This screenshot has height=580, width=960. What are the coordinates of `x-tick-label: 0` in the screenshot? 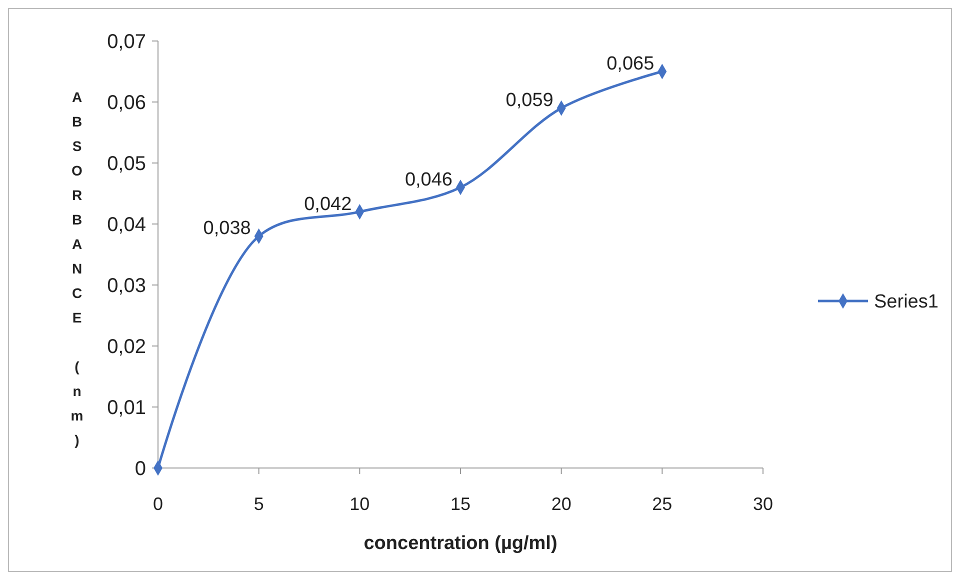 It's located at (158, 504).